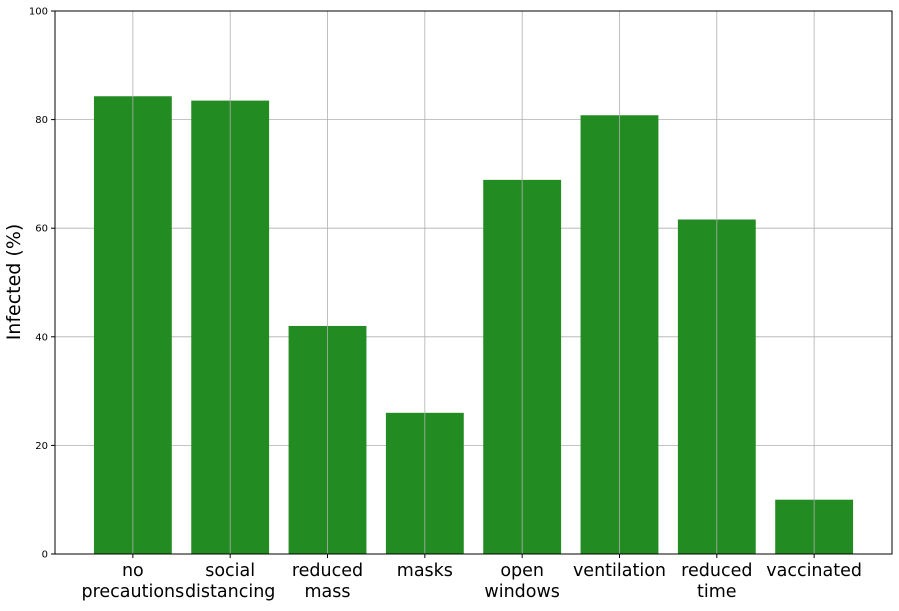 The height and width of the screenshot is (611, 899). Describe the element at coordinates (814, 571) in the screenshot. I see `x-tick-label: vaccinated` at that location.